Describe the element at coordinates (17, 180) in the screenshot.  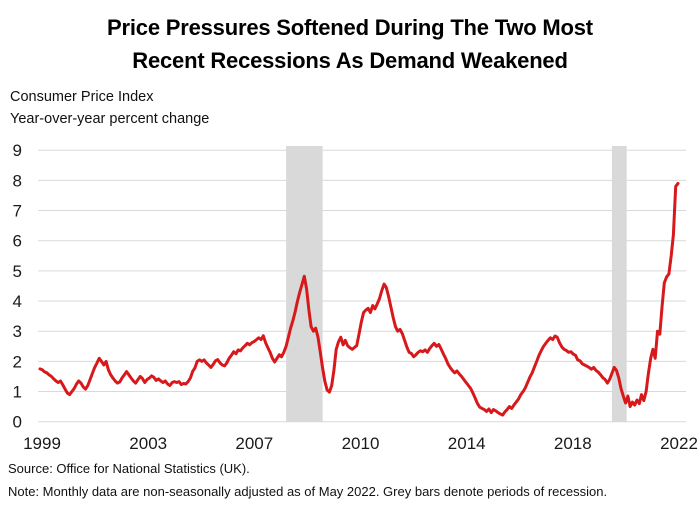
I see `y-axis-tick-label: 8` at that location.